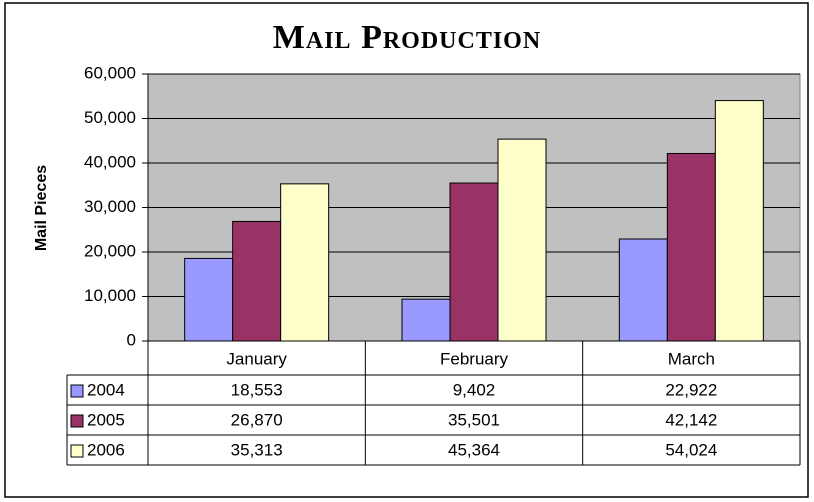 The width and height of the screenshot is (814, 502). Describe the element at coordinates (257, 389) in the screenshot. I see `data-table-value: 18,553` at that location.